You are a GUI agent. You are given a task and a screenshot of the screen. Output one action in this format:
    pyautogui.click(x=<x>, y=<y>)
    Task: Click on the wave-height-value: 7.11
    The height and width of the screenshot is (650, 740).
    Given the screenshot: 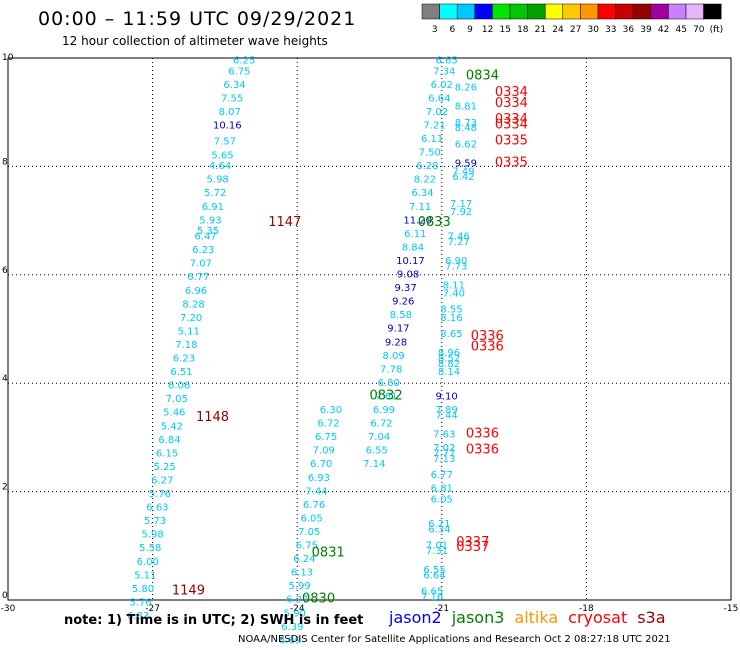 What is the action you would take?
    pyautogui.click(x=420, y=207)
    